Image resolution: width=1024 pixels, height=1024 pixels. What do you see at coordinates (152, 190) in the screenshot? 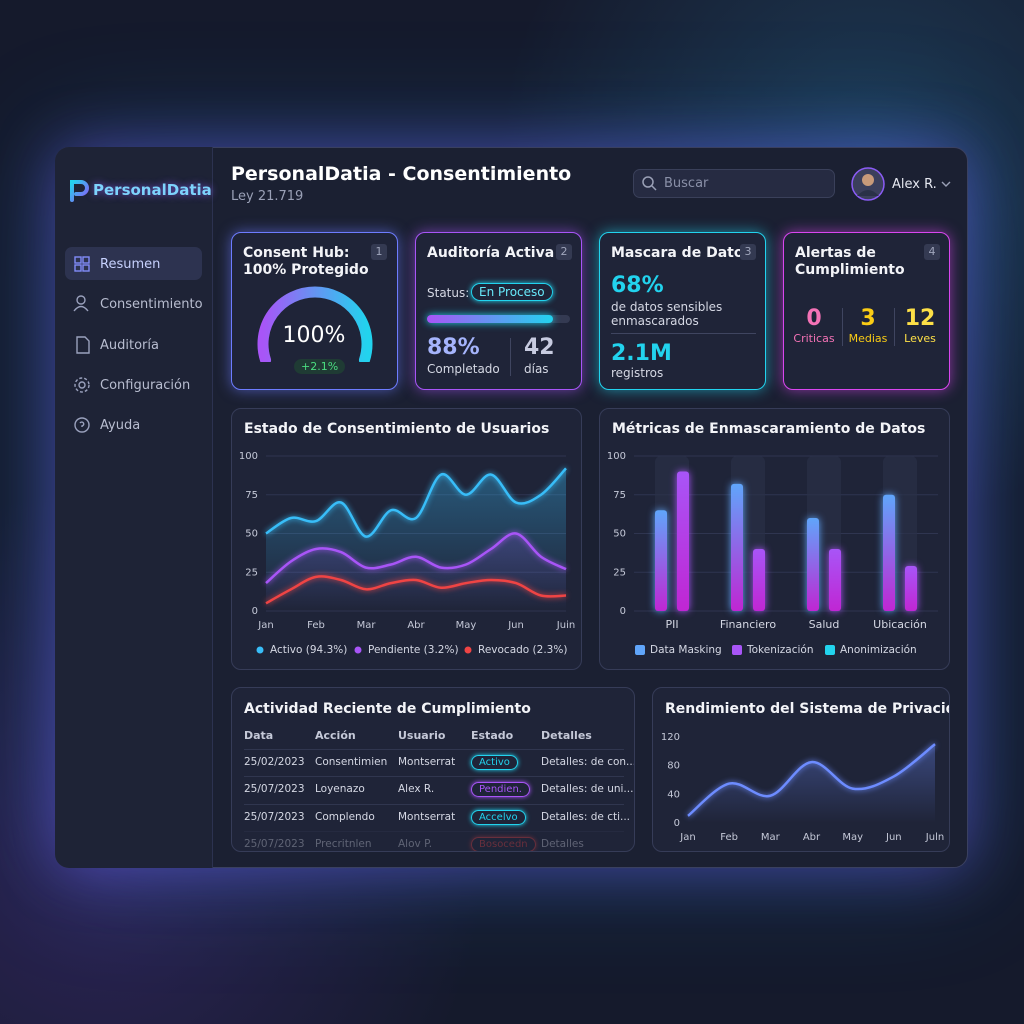
I see `brand: PersonalDatia` at bounding box center [152, 190].